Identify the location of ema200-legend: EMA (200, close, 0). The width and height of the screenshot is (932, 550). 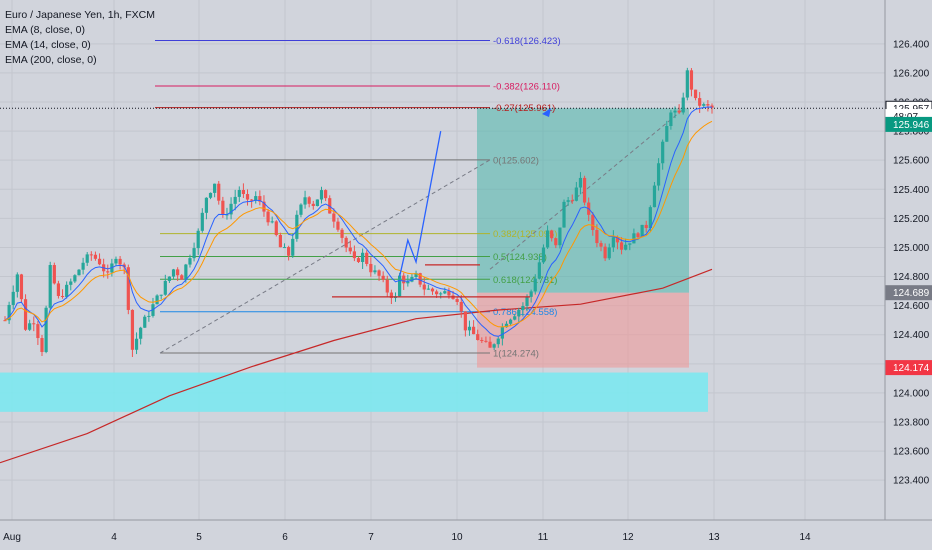
(51, 60).